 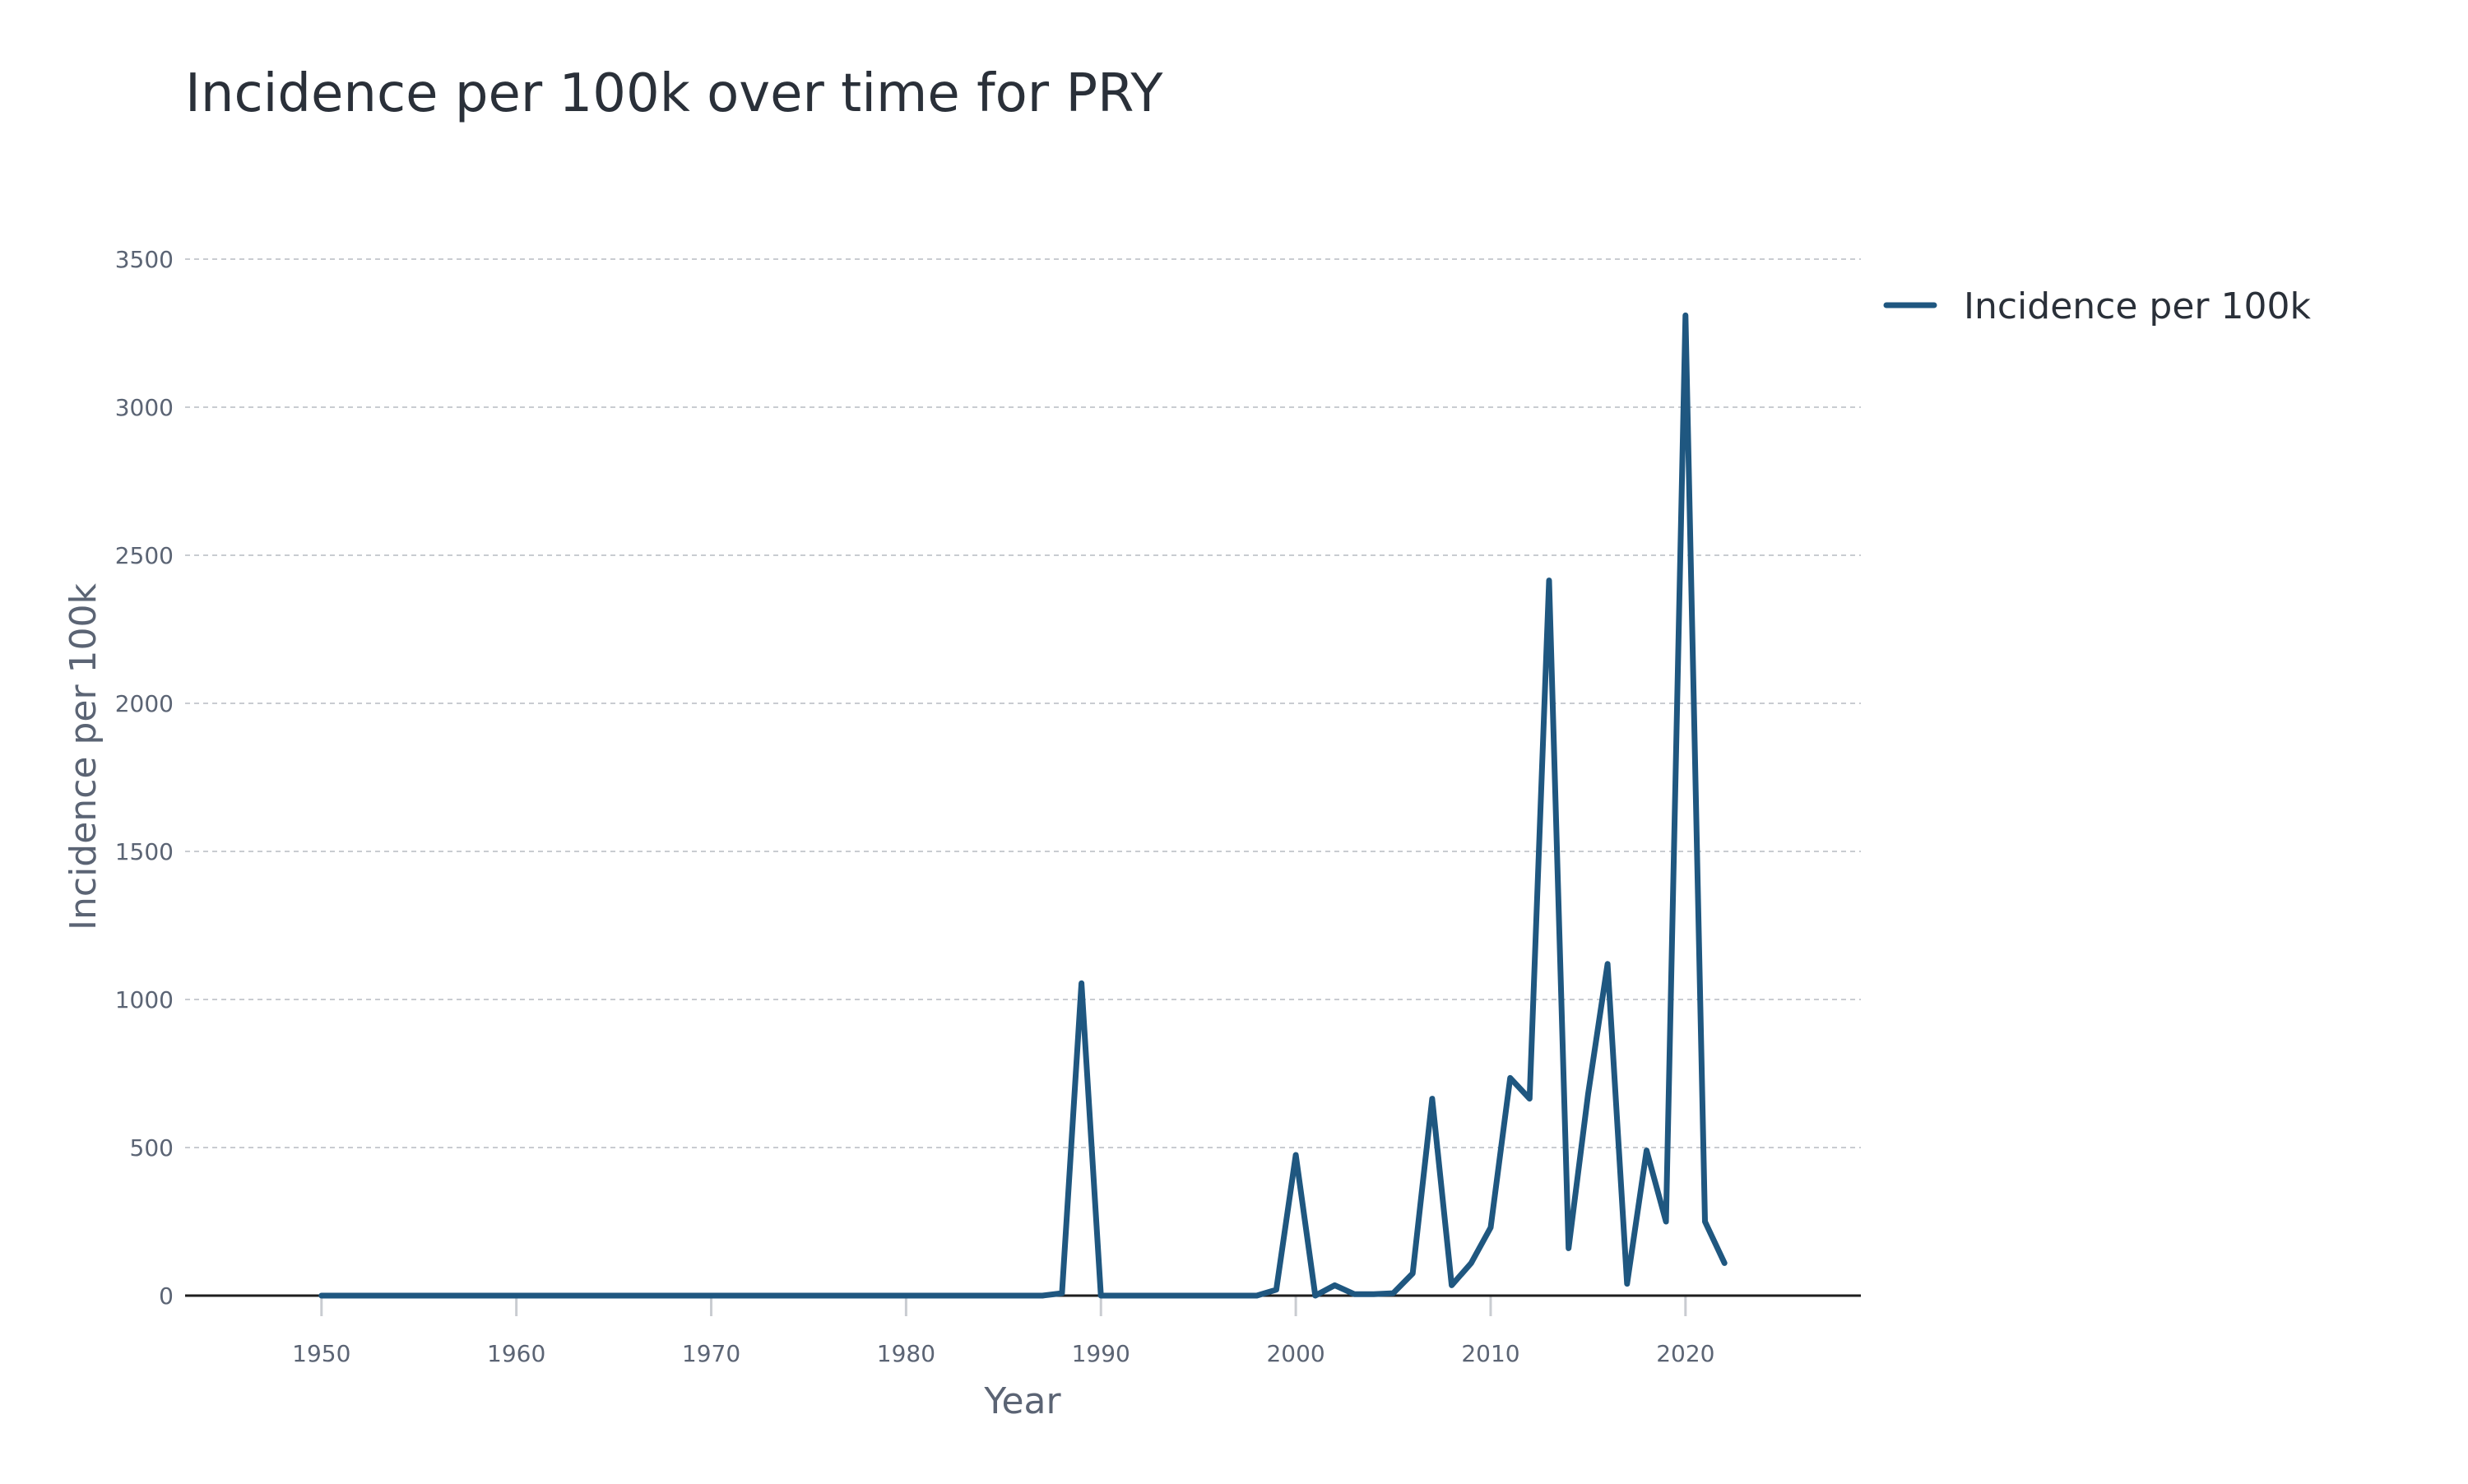 I want to click on y-tick-label: 3500, so click(x=144, y=259).